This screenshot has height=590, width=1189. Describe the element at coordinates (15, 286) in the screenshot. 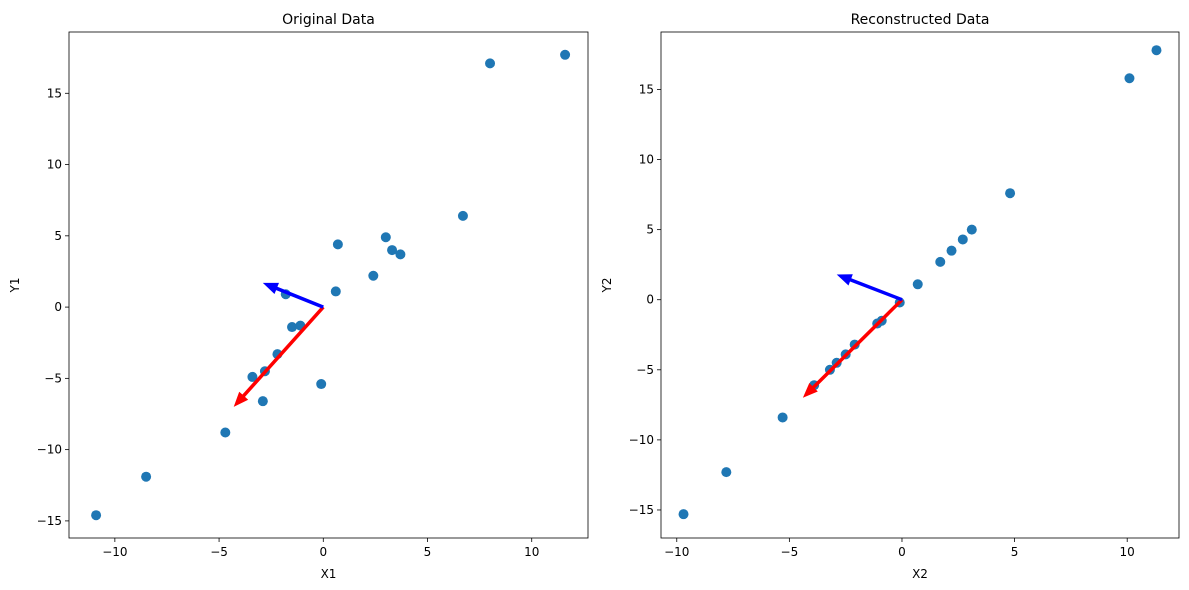

I see `y-axis-label: Y1` at that location.